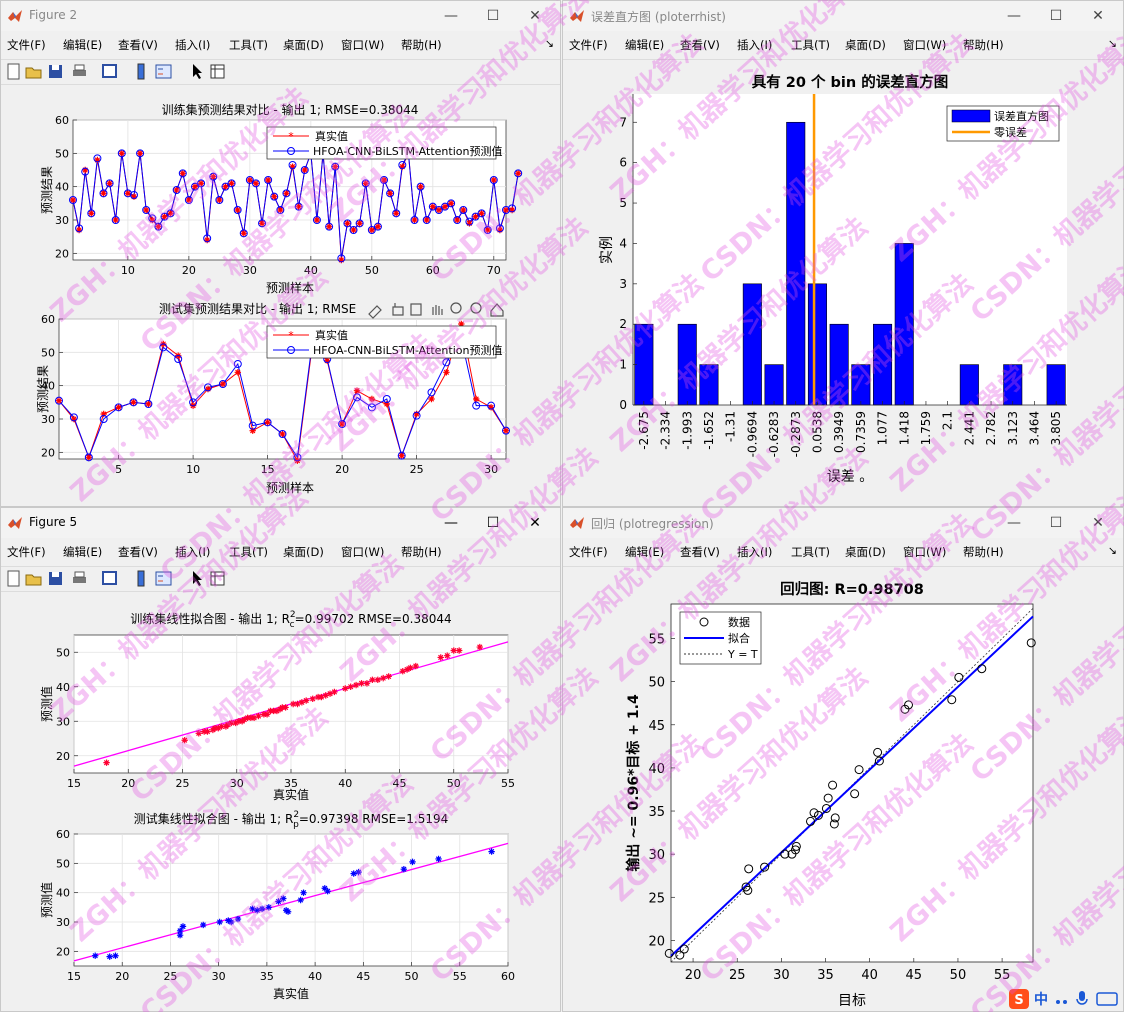 The image size is (1124, 1012). What do you see at coordinates (416, 309) in the screenshot?
I see `export-icon` at bounding box center [416, 309].